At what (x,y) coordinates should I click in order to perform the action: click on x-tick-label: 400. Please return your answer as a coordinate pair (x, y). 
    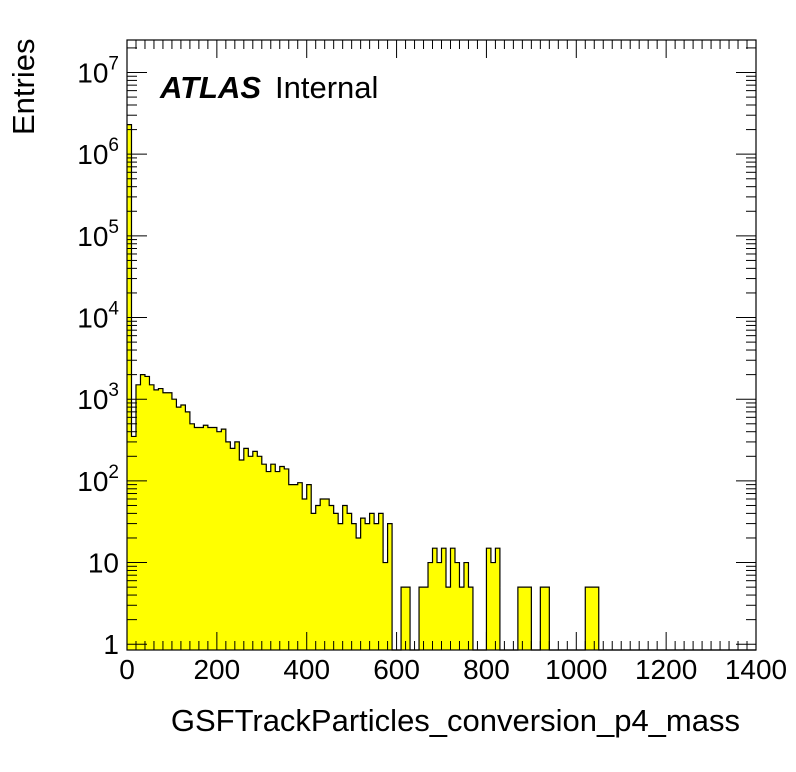
    Looking at the image, I should click on (306, 669).